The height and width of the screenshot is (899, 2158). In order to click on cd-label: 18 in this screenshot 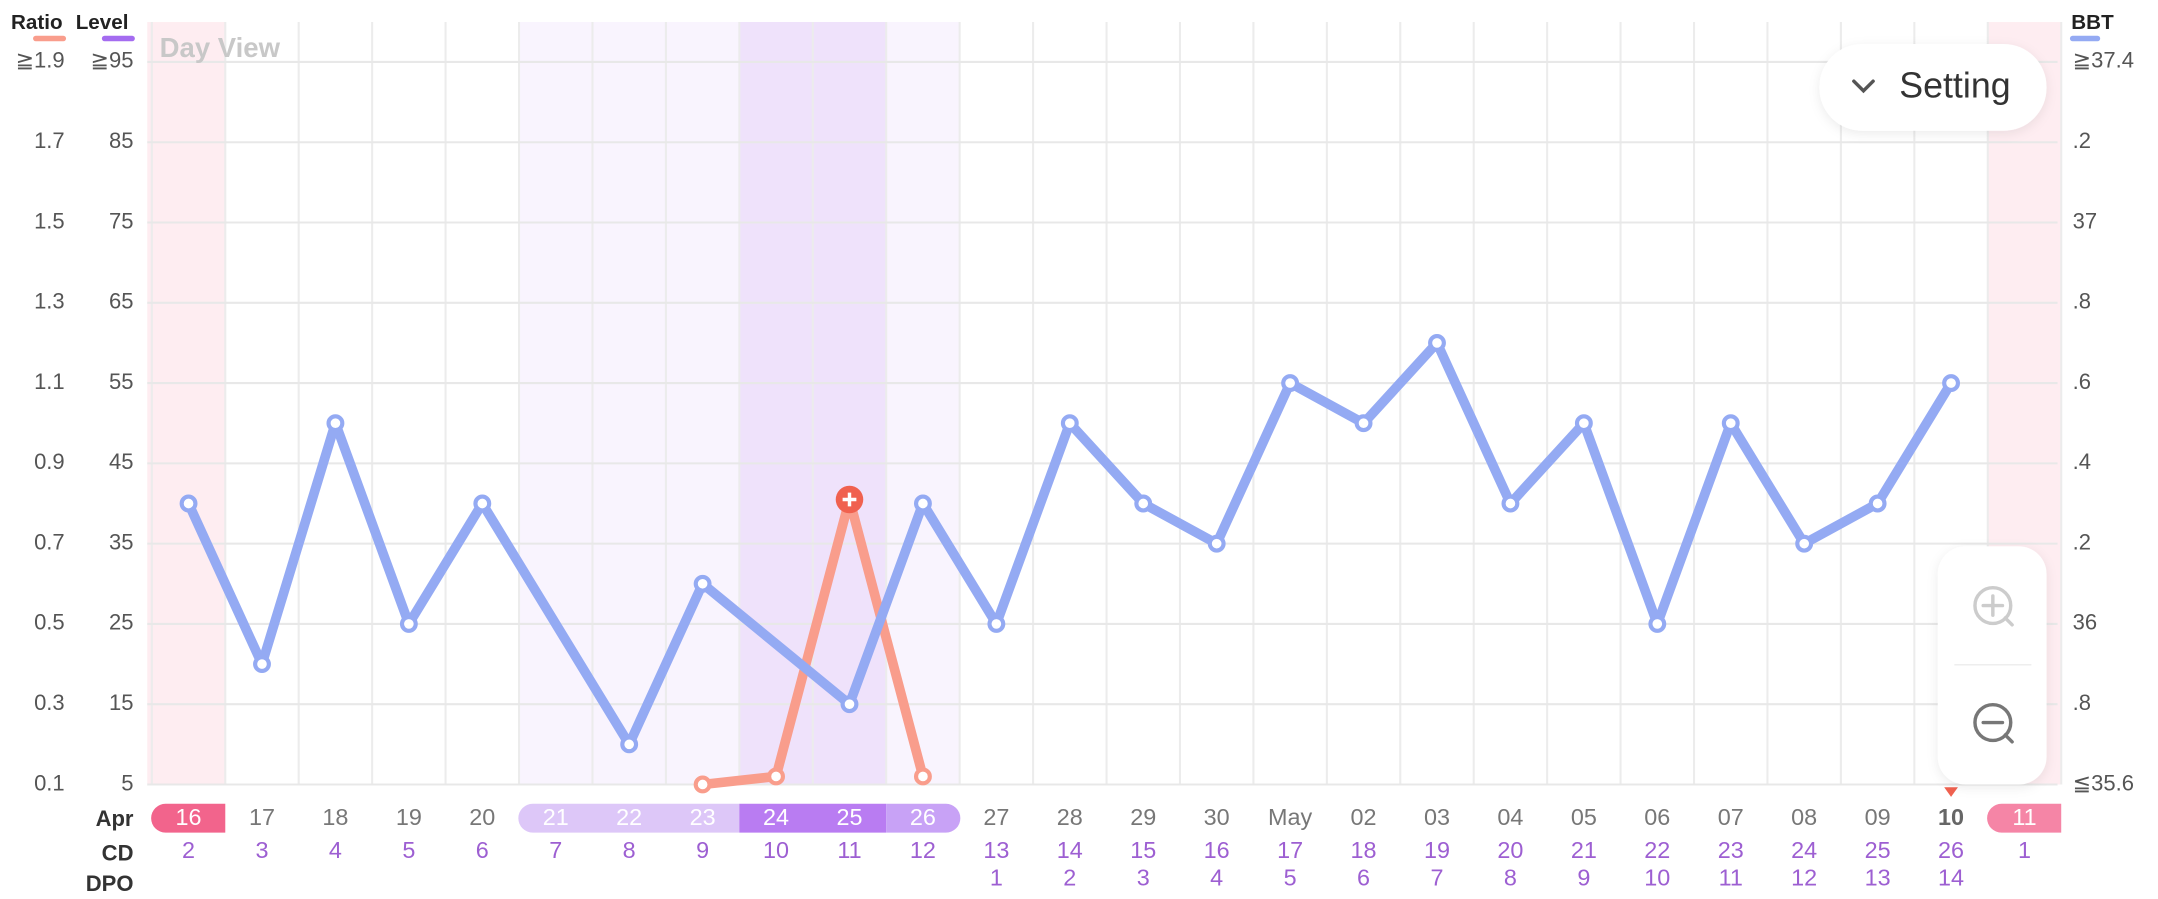, I will do `click(1364, 850)`.